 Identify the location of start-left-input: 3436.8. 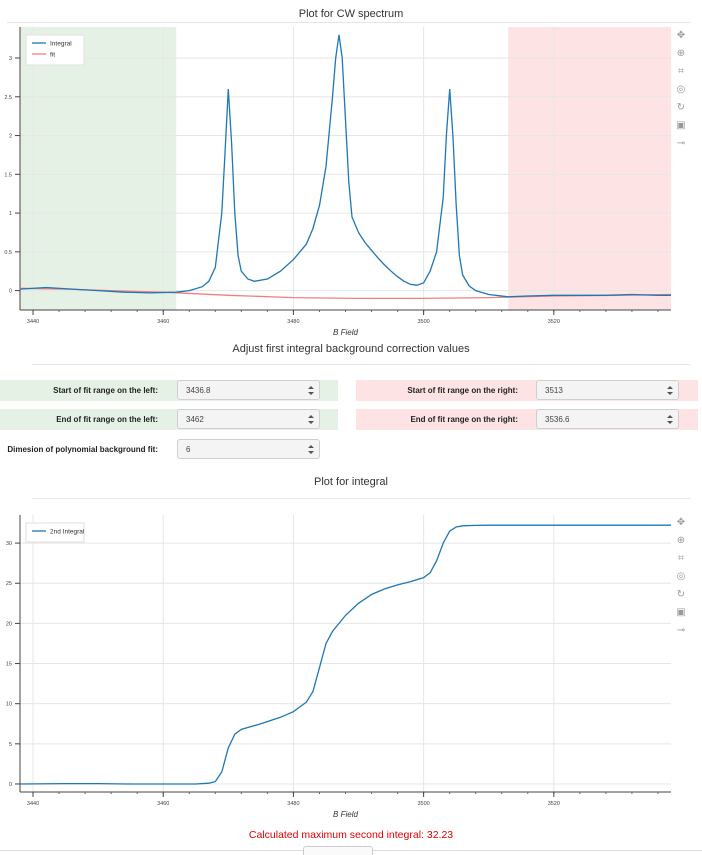
(248, 390).